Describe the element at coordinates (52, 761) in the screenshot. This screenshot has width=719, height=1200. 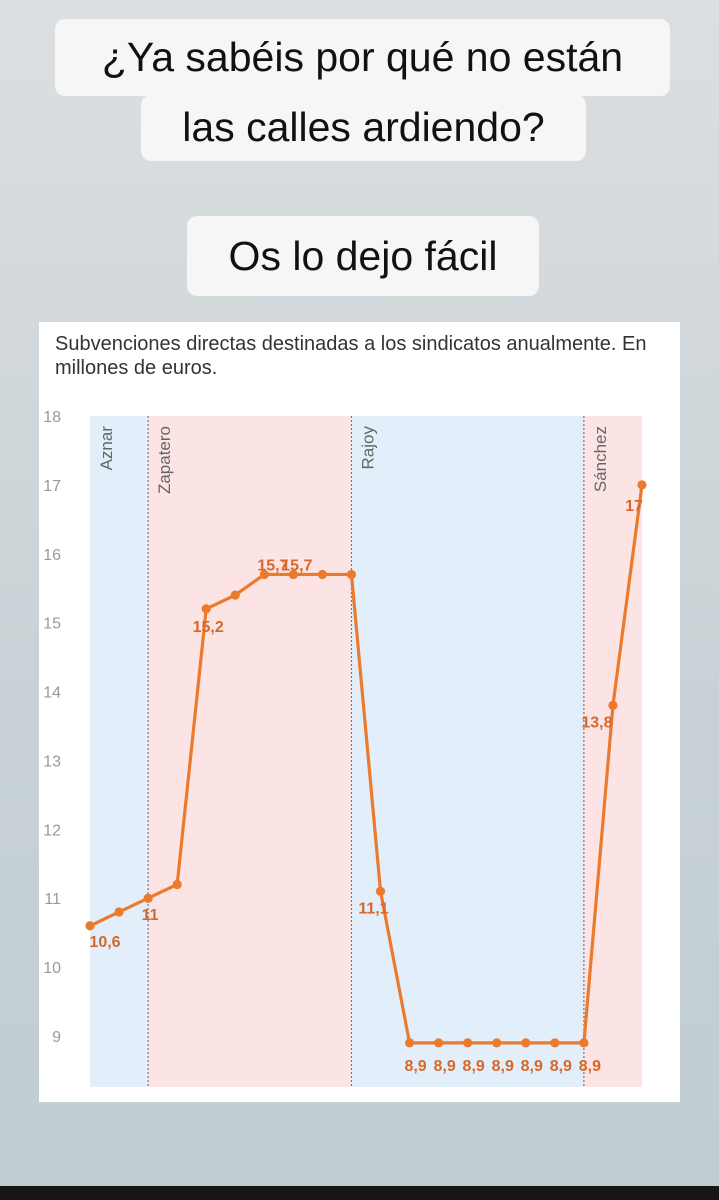
I see `y-tick-label: 13` at that location.